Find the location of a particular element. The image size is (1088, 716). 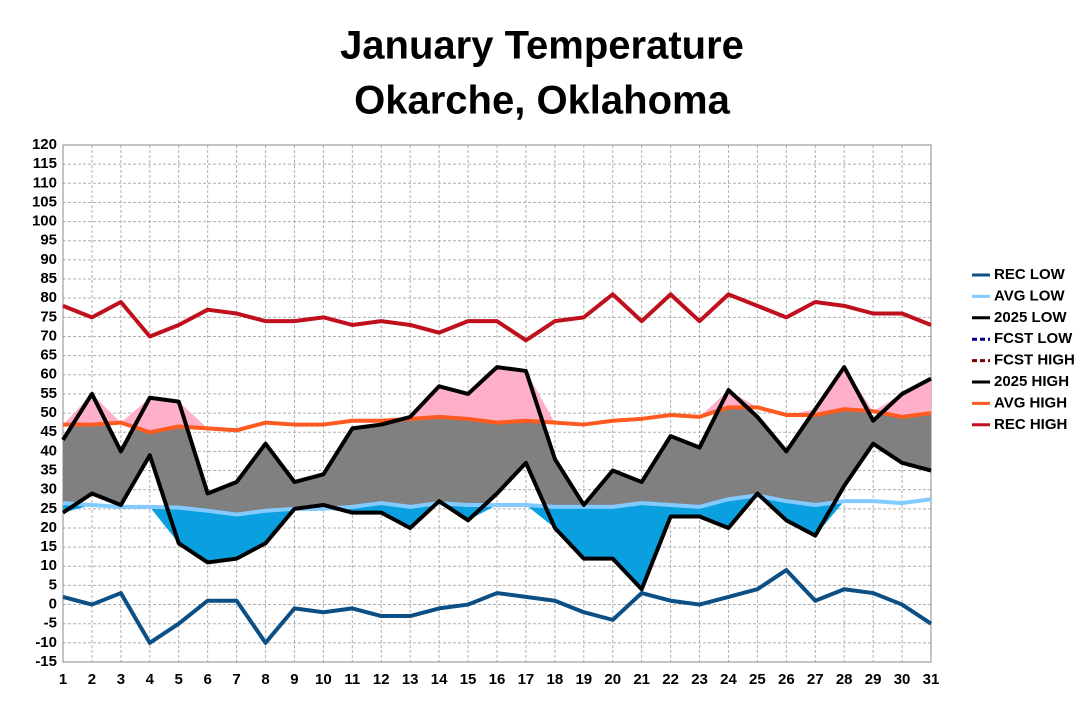

legend-label: 2025 LOW is located at coordinates (1030, 317).